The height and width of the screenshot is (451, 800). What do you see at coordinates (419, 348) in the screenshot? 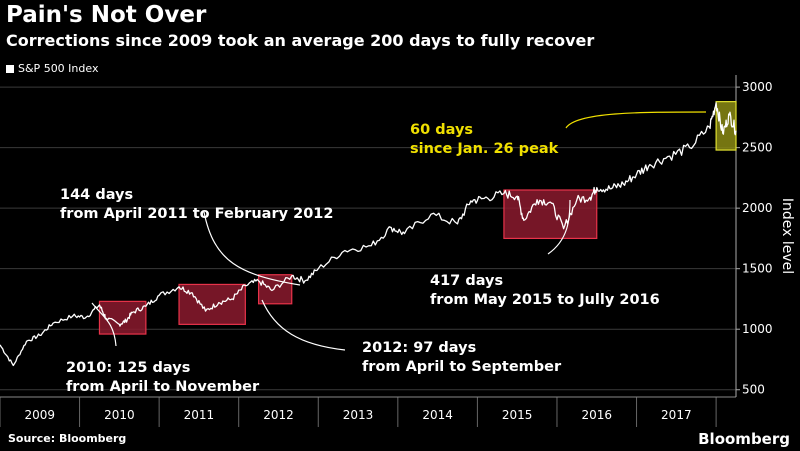
I see `annotation-line: 2012: 97 days` at bounding box center [419, 348].